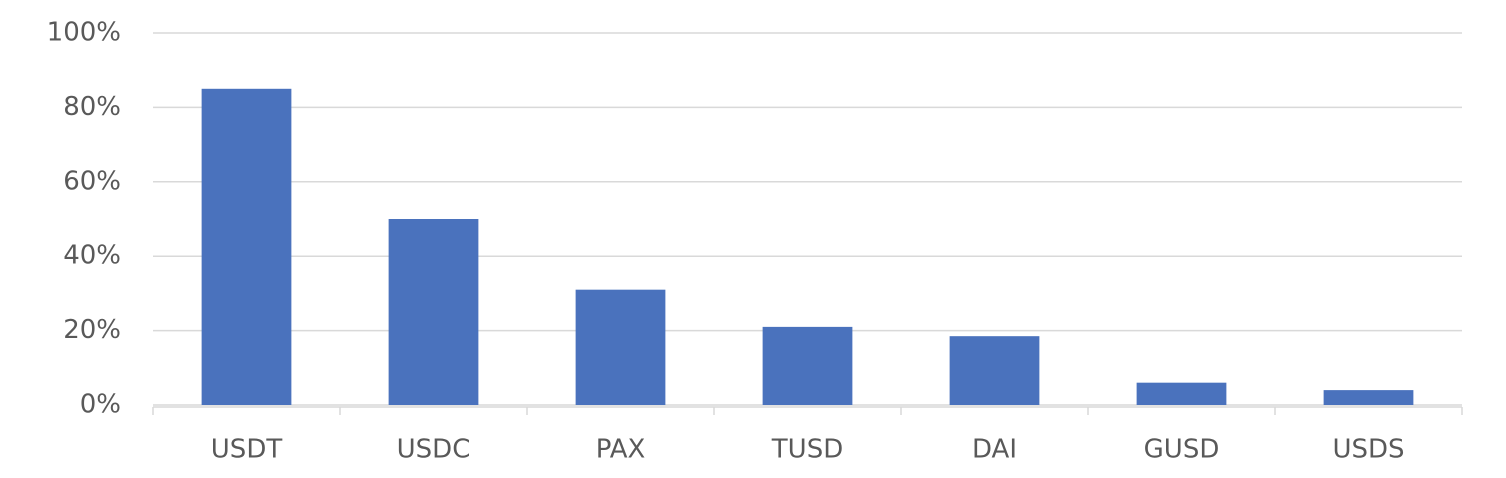 The image size is (1506, 478). I want to click on y-tick-label: 20%, so click(92, 330).